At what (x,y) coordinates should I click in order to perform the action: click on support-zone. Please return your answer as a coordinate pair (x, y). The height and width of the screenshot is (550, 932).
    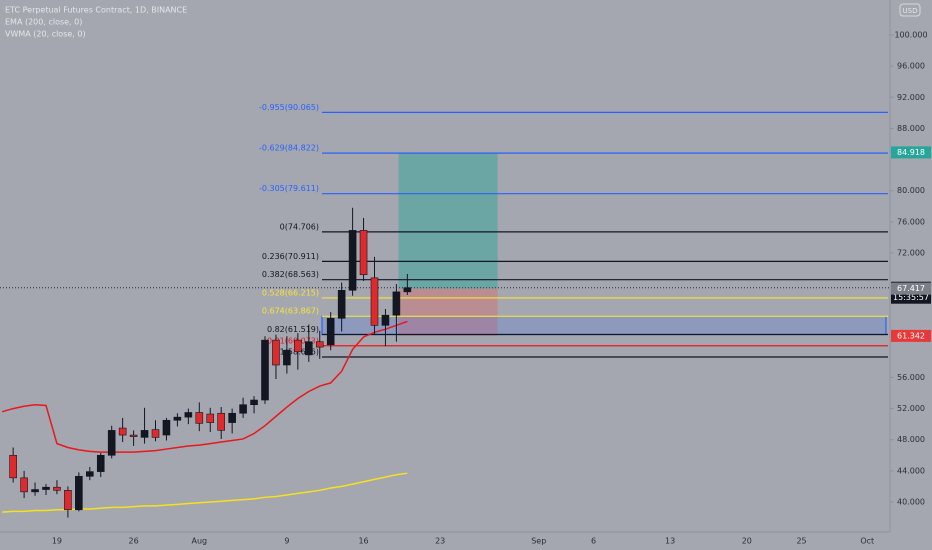
    Looking at the image, I should click on (604, 325).